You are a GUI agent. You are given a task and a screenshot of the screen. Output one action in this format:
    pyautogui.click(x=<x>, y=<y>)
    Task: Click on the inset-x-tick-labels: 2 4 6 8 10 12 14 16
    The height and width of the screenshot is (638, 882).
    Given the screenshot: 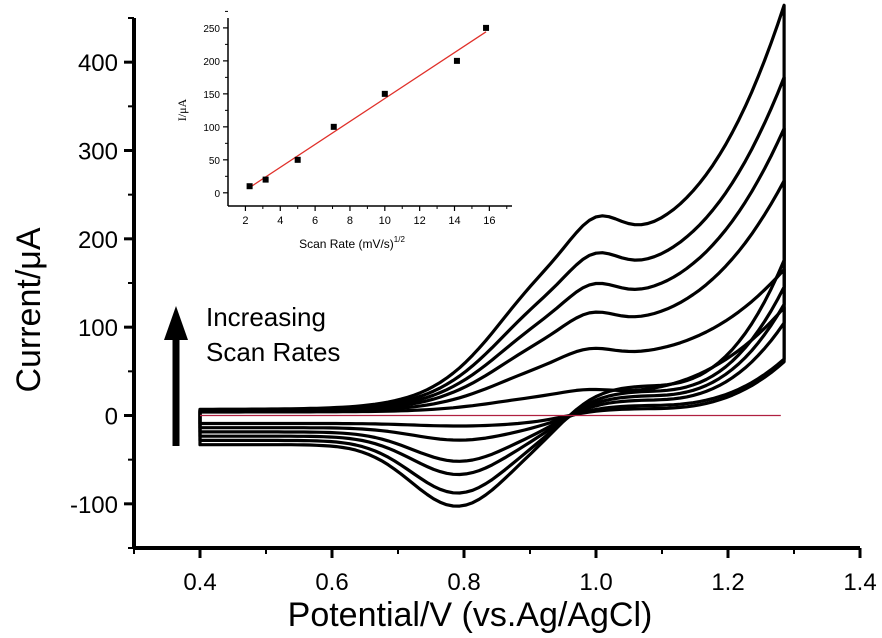 What is the action you would take?
    pyautogui.click(x=368, y=221)
    